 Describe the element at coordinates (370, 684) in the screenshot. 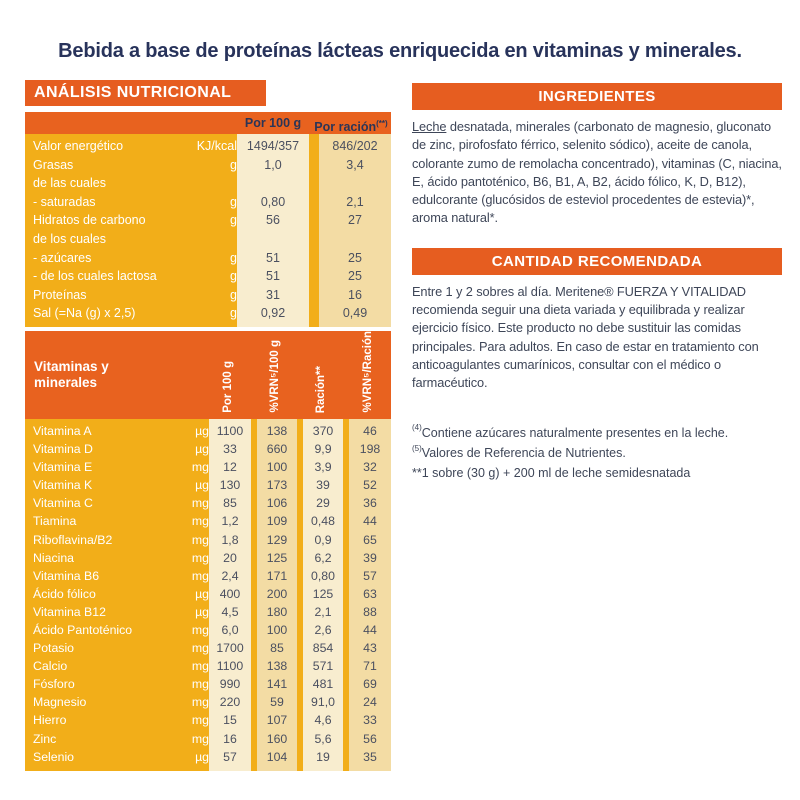

I see `value-vrn-racion: 69` at that location.